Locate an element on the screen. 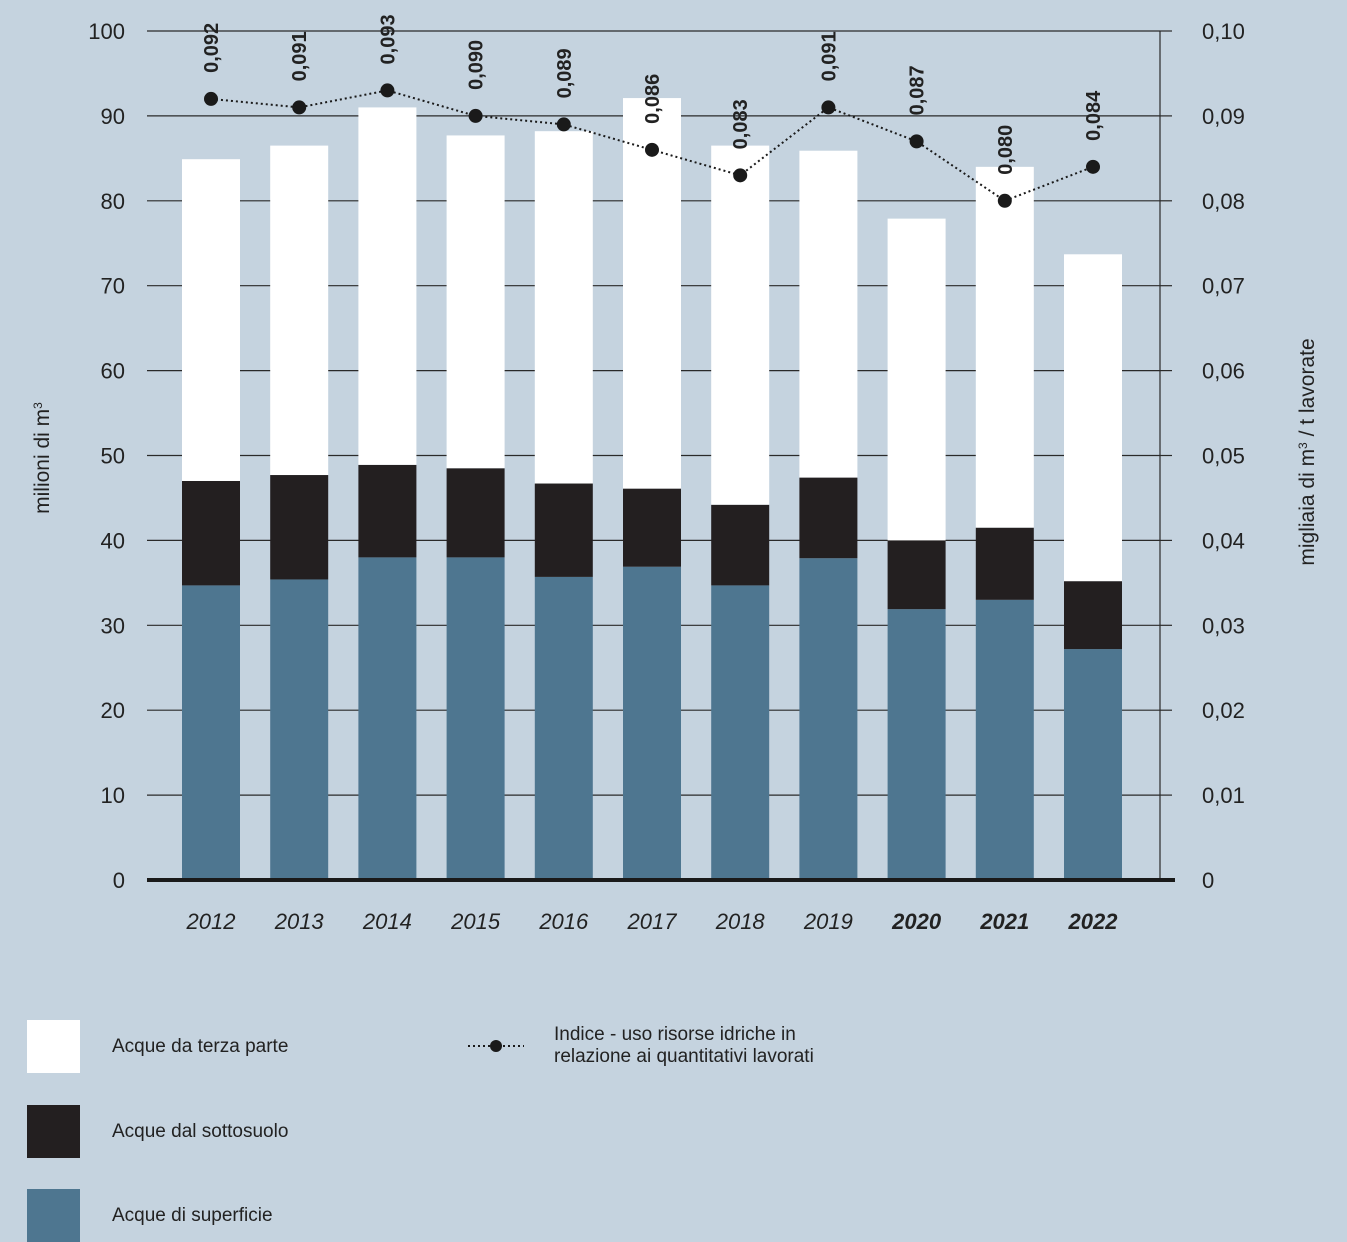  index-data-label: 0,087 is located at coordinates (918, 90).